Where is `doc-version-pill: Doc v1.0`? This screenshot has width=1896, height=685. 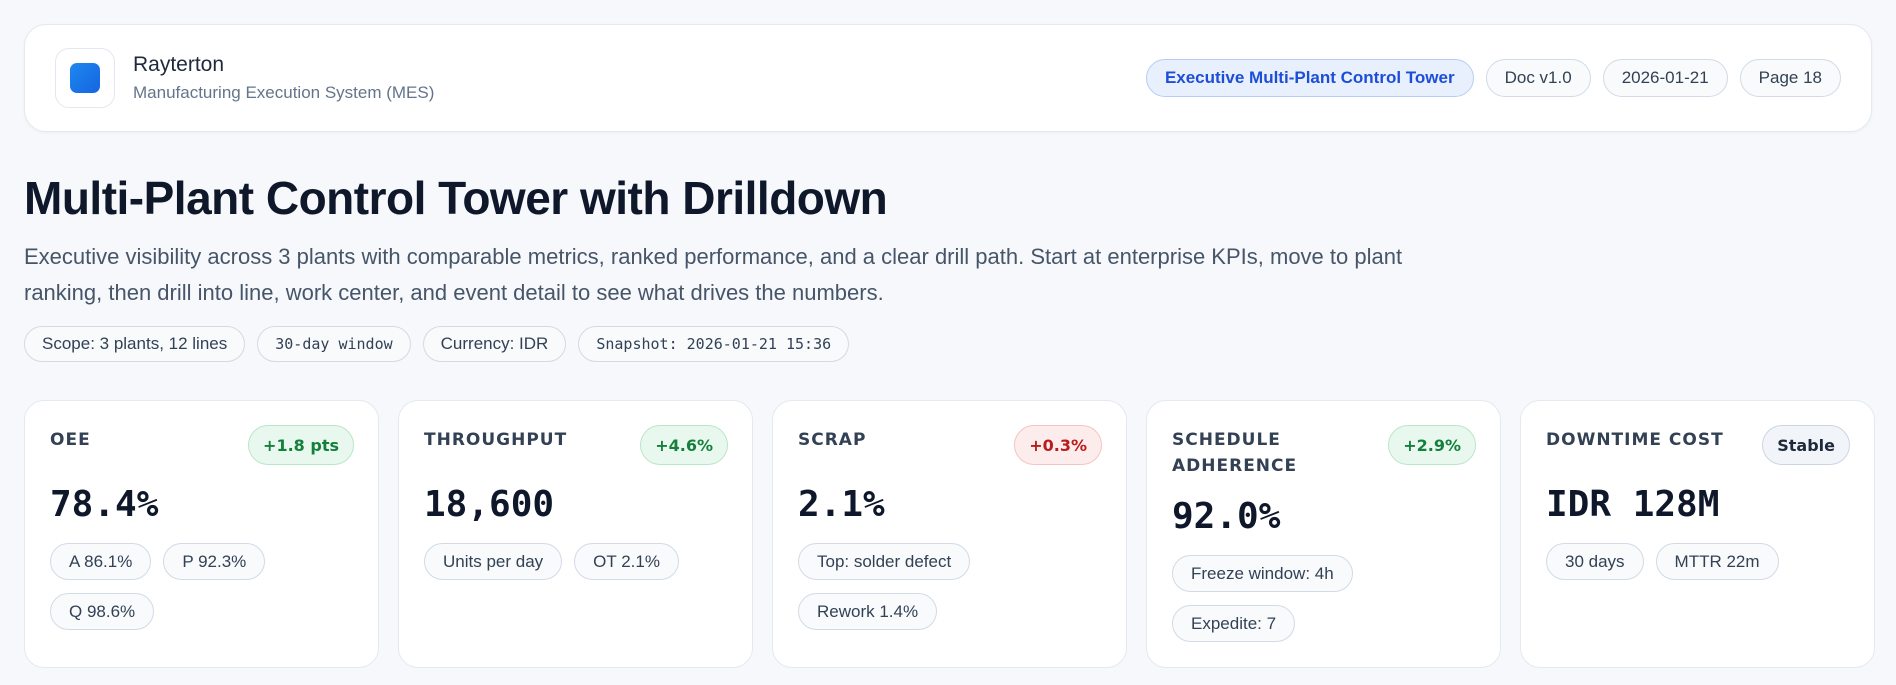
doc-version-pill: Doc v1.0 is located at coordinates (1538, 78).